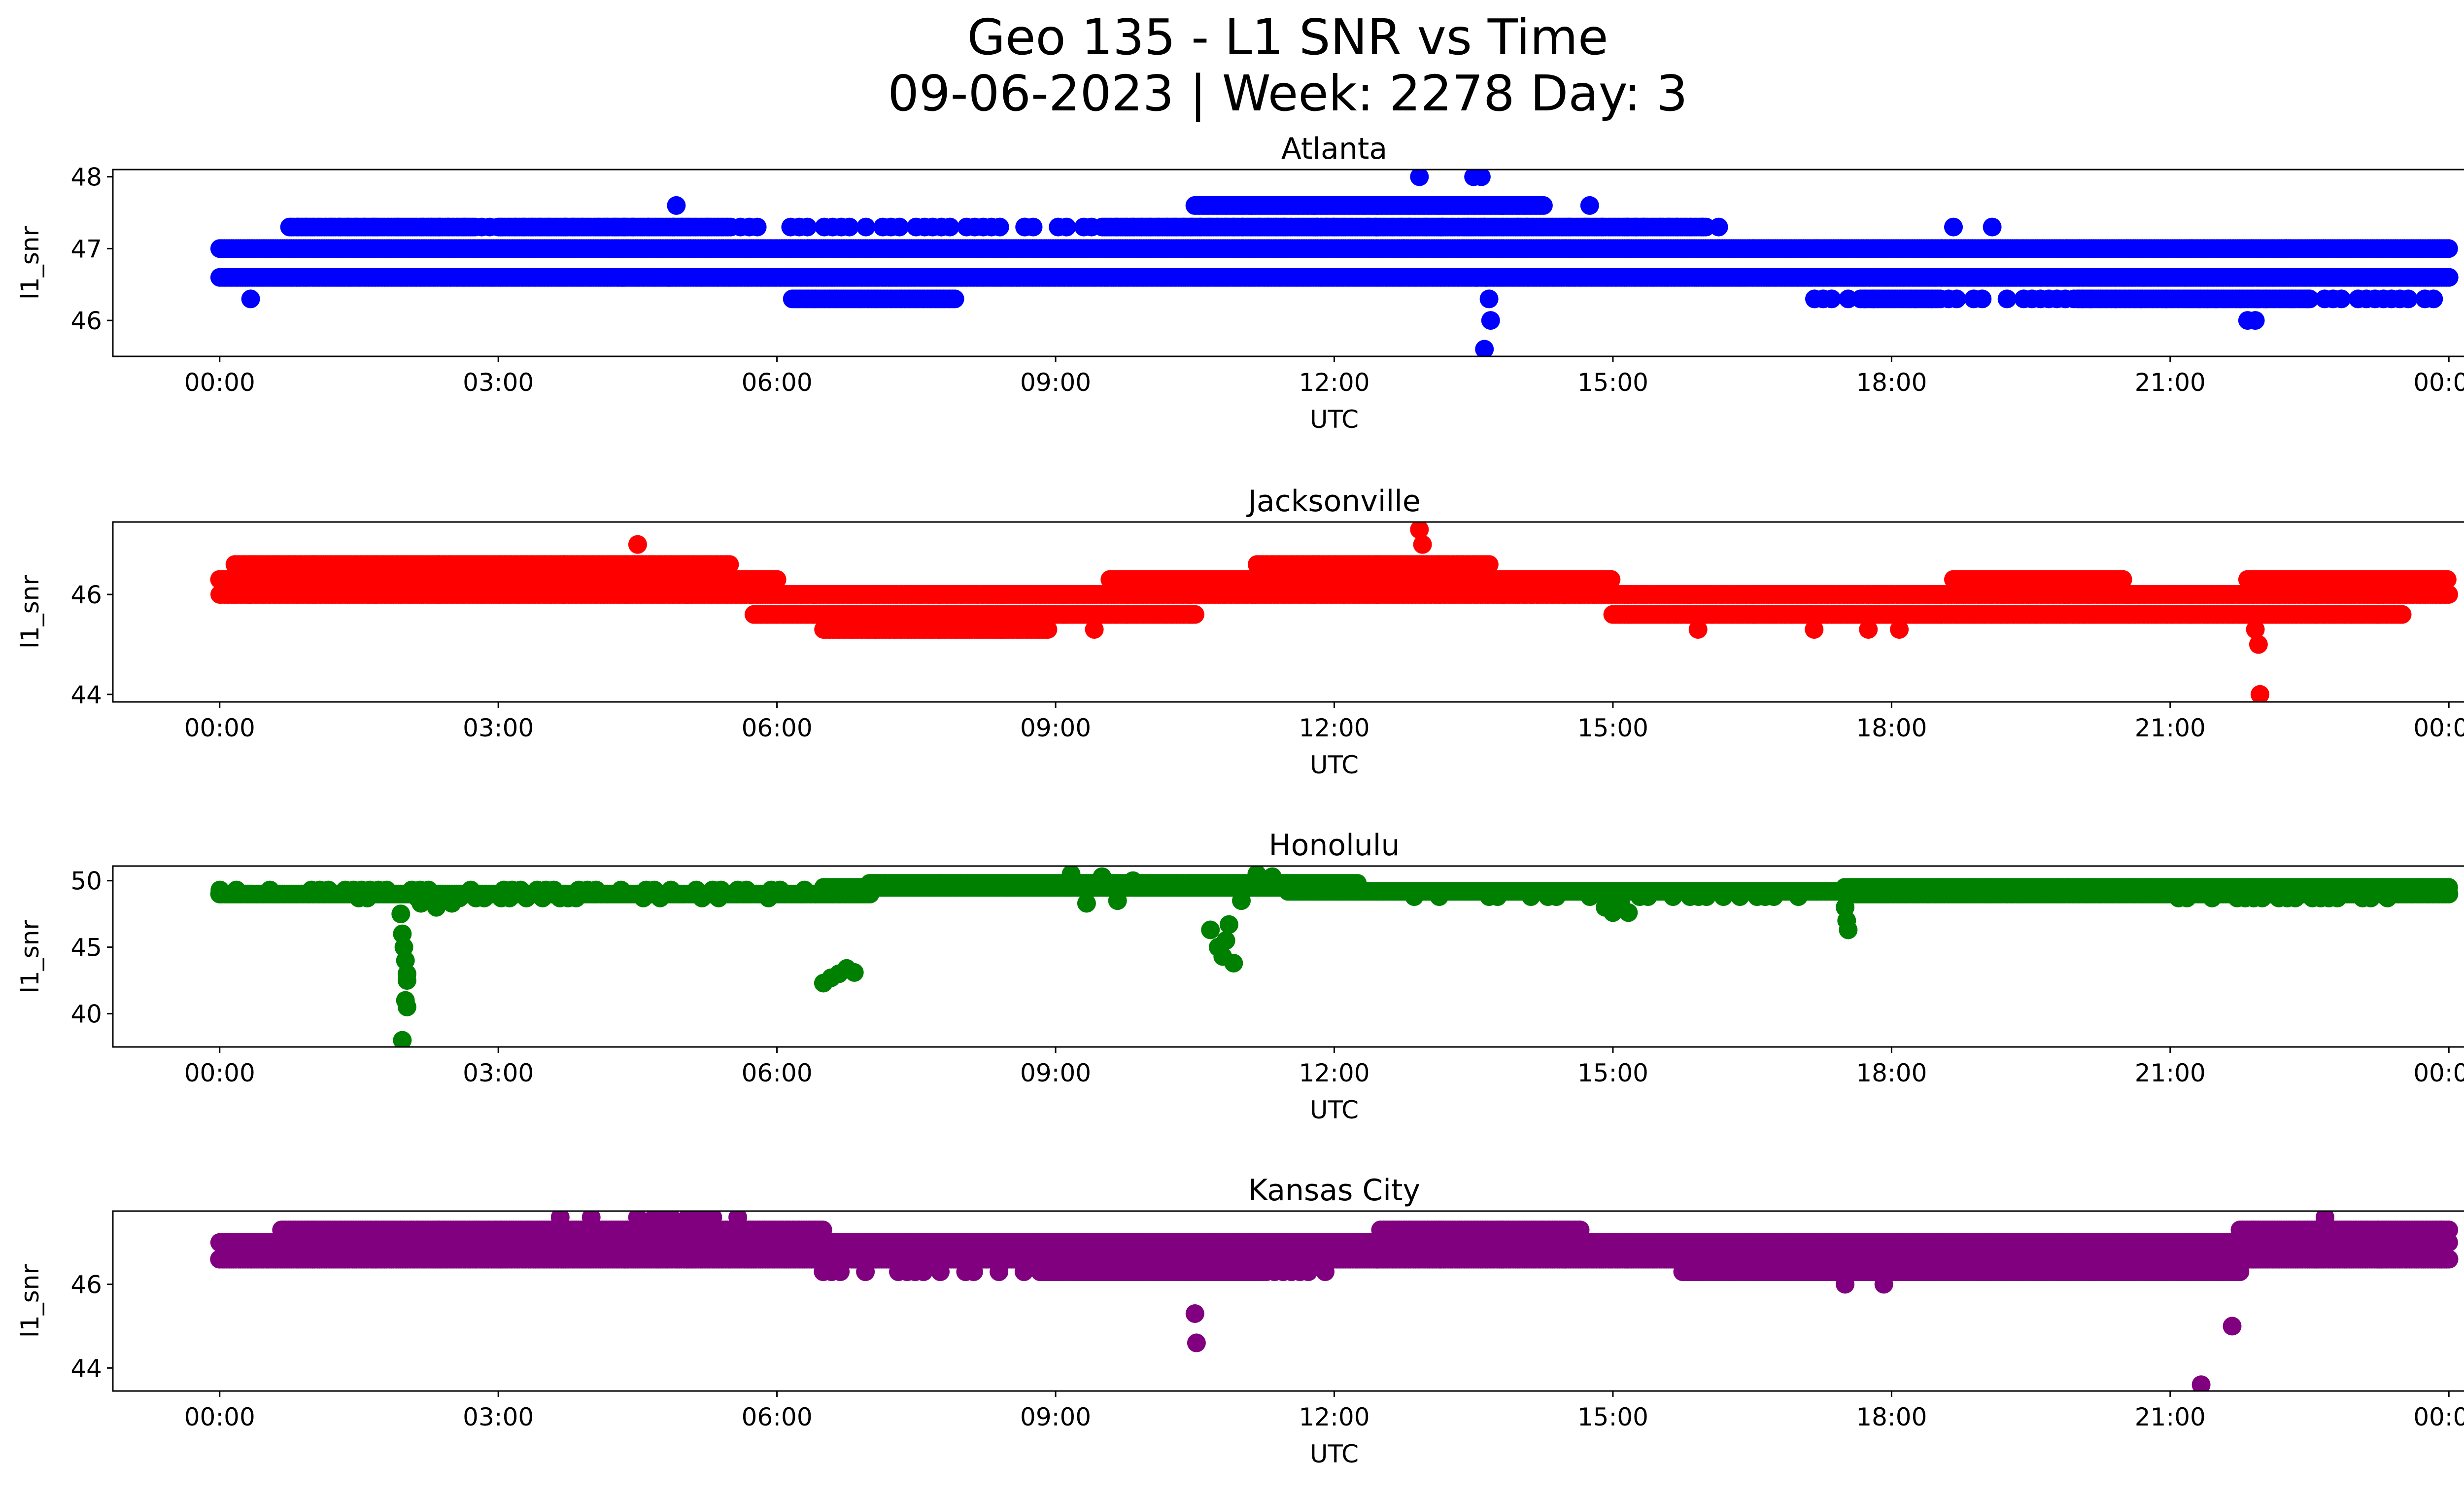  What do you see at coordinates (1891, 382) in the screenshot?
I see `x-tick-label-atlanta: 18:00` at bounding box center [1891, 382].